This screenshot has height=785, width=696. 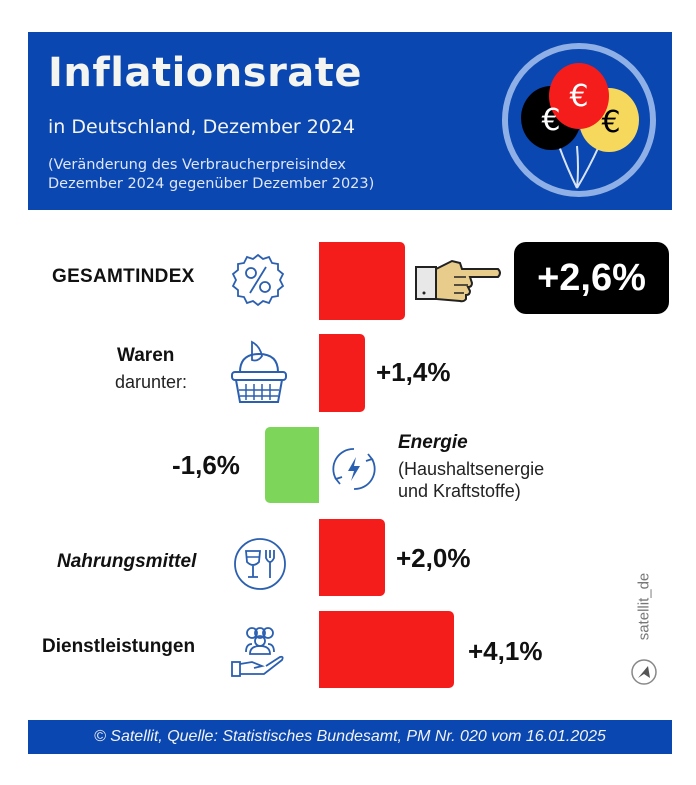 What do you see at coordinates (206, 465) in the screenshot?
I see `value-energie: -1,6%` at bounding box center [206, 465].